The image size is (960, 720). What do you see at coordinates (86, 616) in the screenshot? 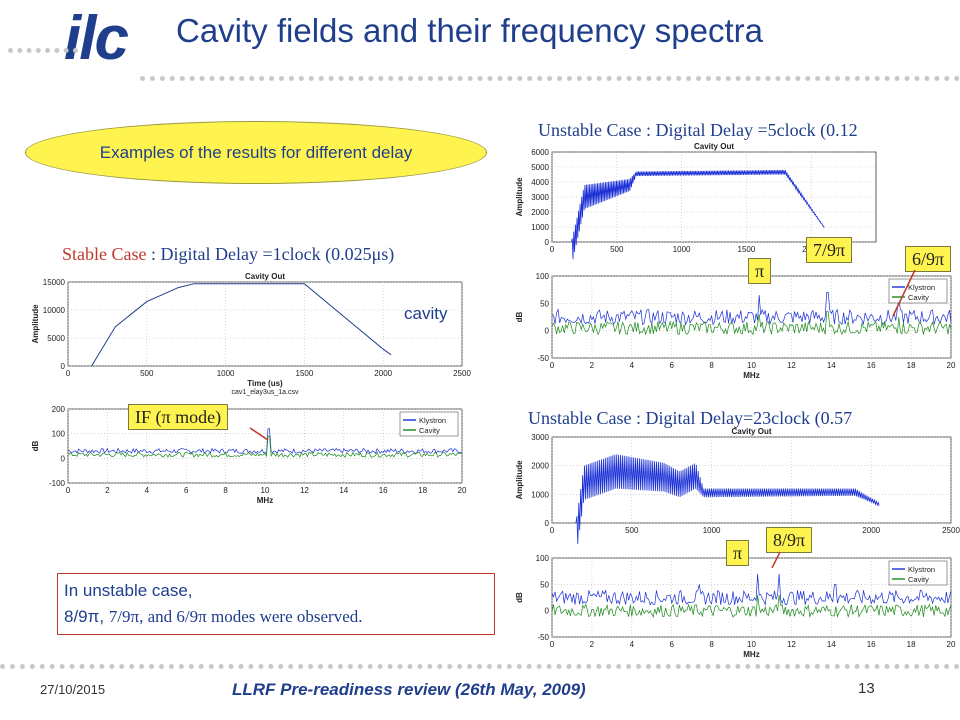
I see `note-line-2a: 8/9π,` at bounding box center [86, 616].